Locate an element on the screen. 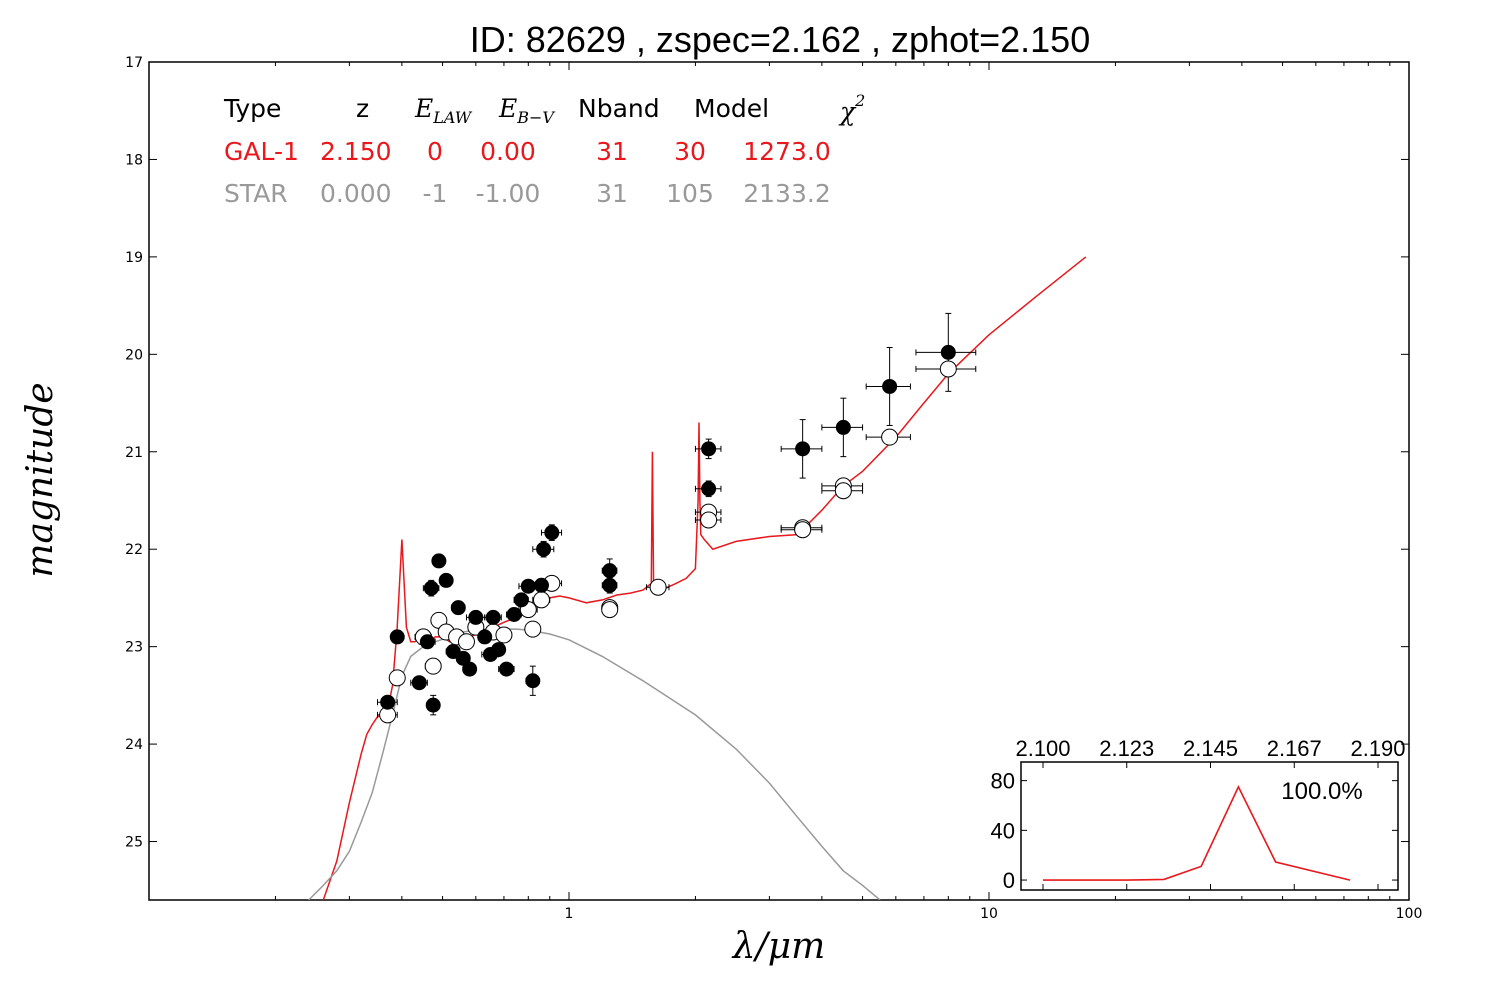 Image resolution: width=1500 pixels, height=1000 pixels. inset-frame is located at coordinates (1209, 826).